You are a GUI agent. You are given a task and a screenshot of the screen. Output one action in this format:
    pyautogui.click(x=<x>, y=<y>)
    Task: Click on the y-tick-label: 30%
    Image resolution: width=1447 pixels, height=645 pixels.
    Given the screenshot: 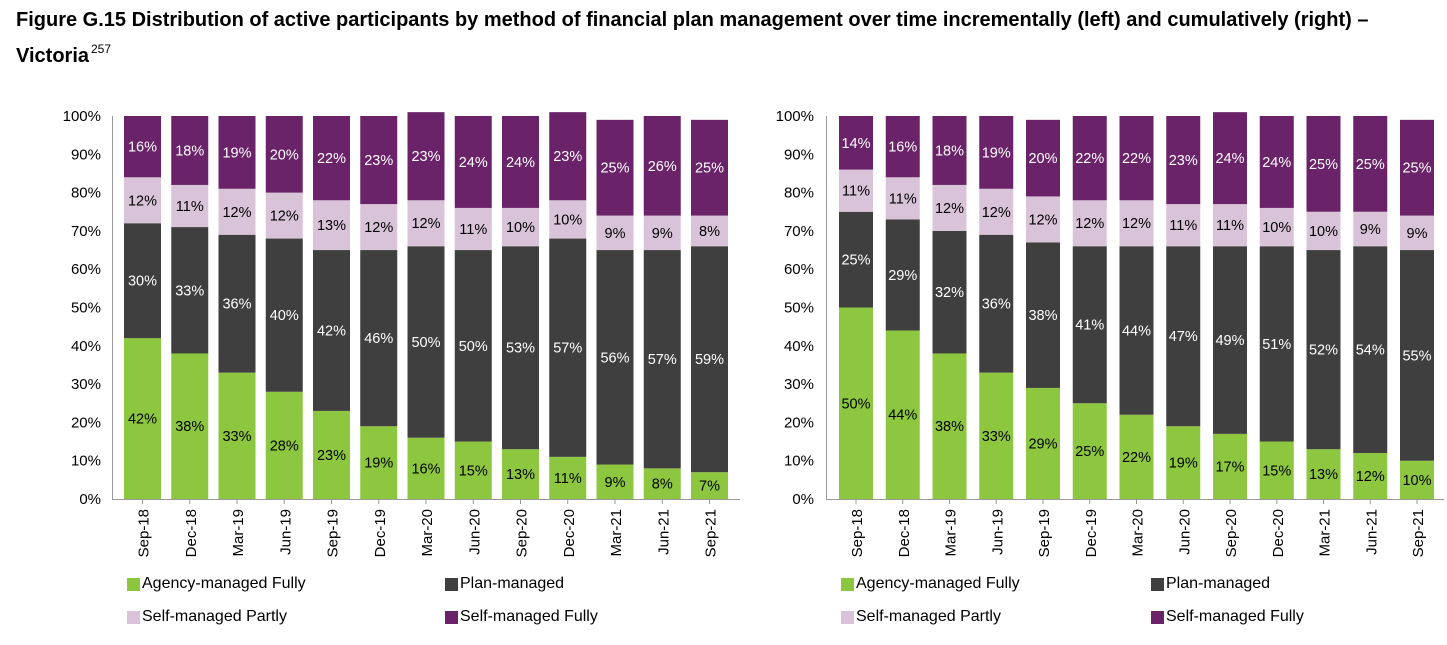 What is the action you would take?
    pyautogui.click(x=799, y=384)
    